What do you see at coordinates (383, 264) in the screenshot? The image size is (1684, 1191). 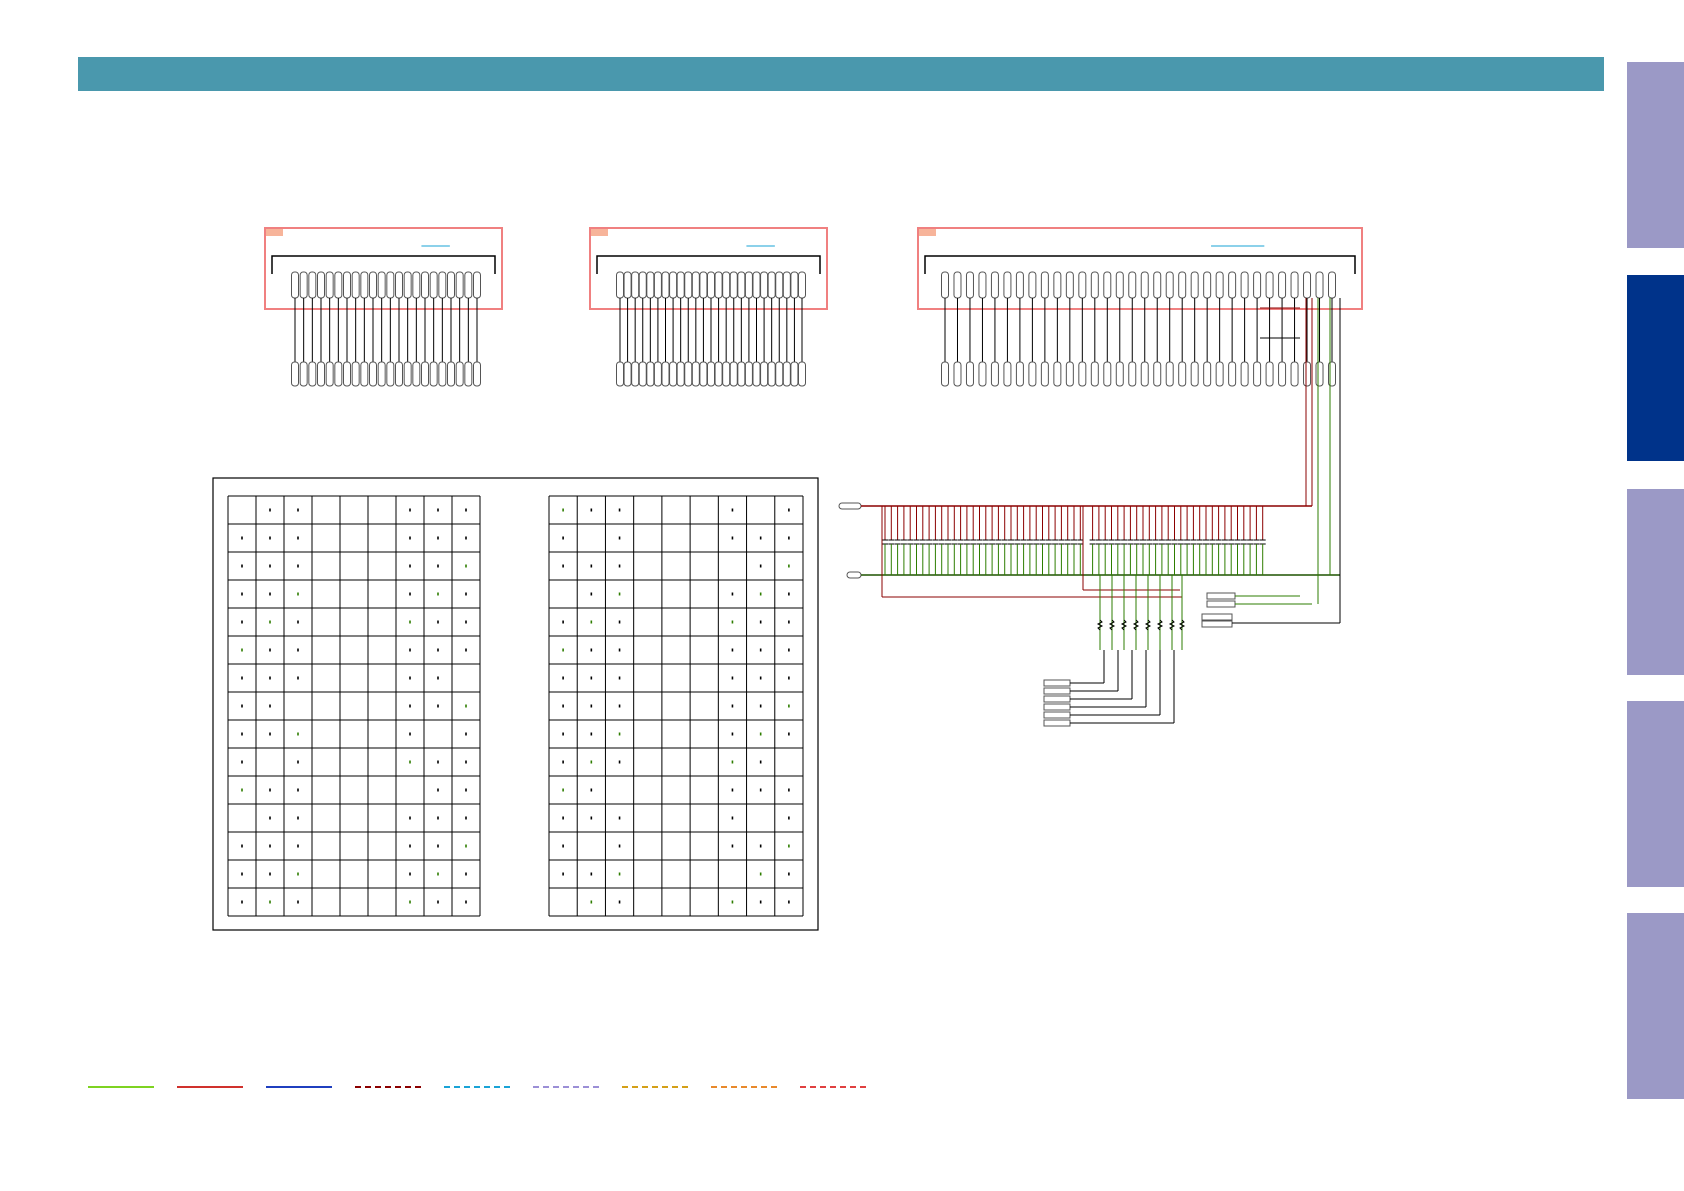 I see `connector-bracket` at bounding box center [383, 264].